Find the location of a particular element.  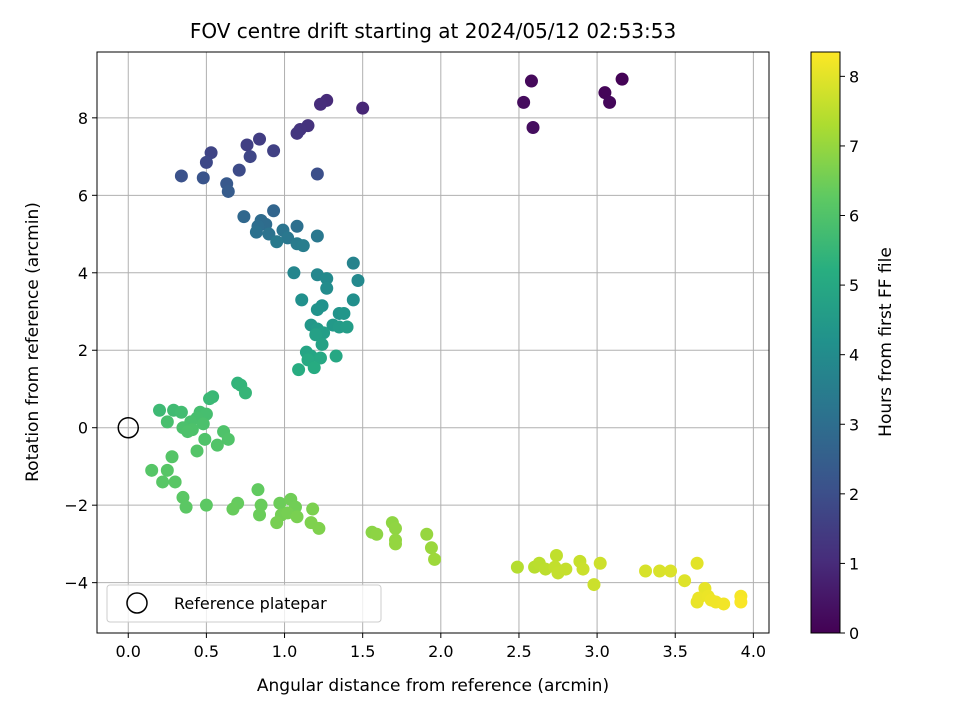

x-tick-label: 2.0 is located at coordinates (440, 651).